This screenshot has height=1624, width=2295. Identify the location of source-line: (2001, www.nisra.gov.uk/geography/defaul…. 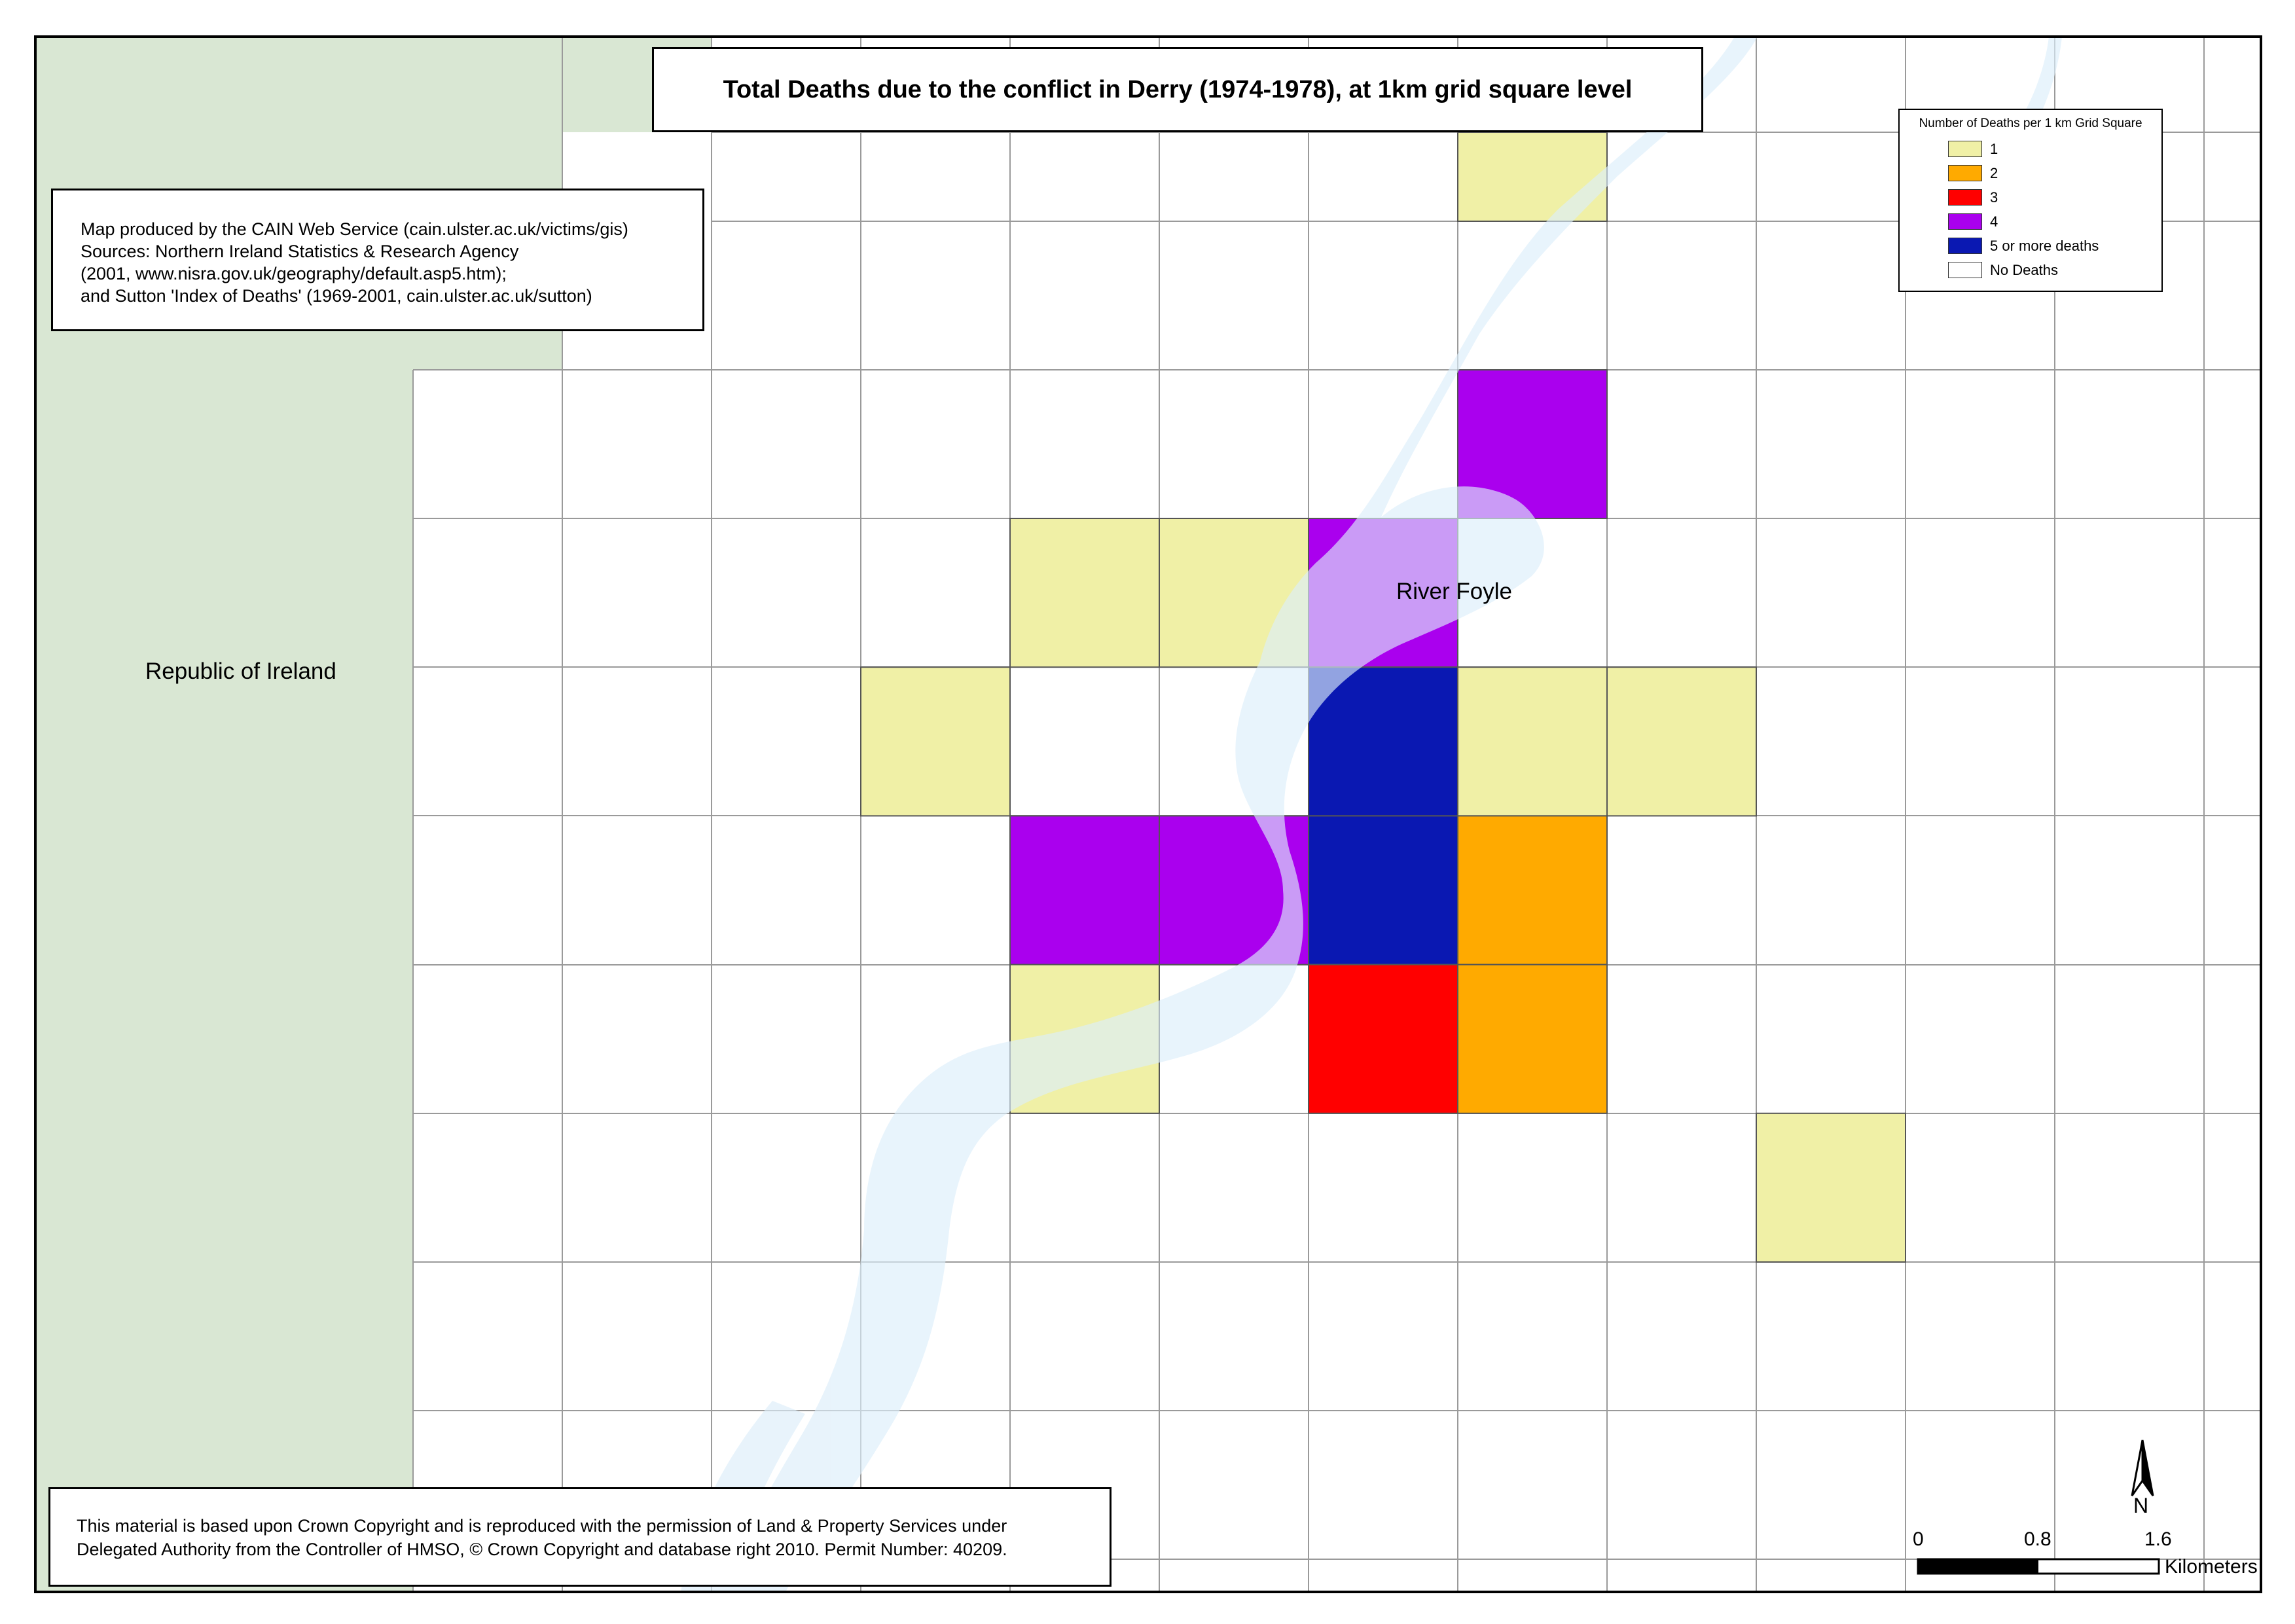
(294, 273).